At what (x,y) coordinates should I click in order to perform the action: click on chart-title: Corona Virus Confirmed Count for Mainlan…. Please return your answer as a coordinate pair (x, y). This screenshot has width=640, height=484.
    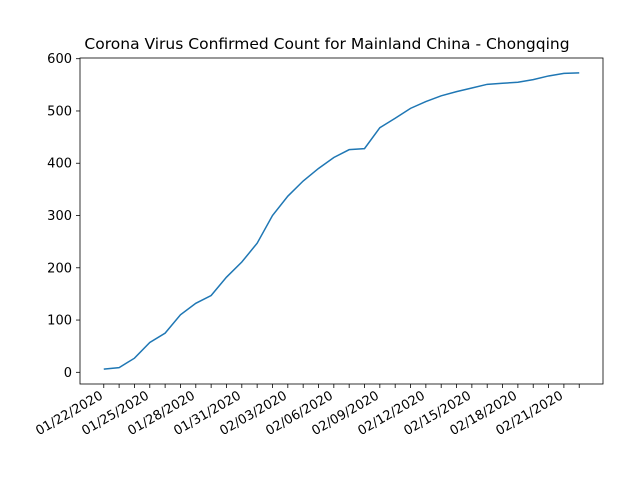
    Looking at the image, I should click on (326, 44).